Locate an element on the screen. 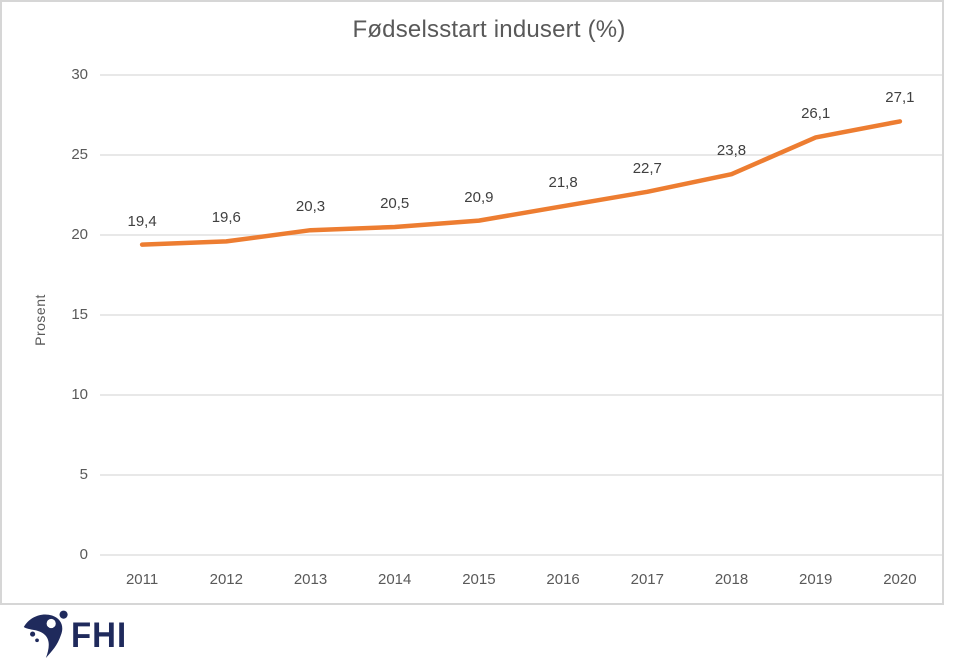  data-label: 22,7 is located at coordinates (647, 168).